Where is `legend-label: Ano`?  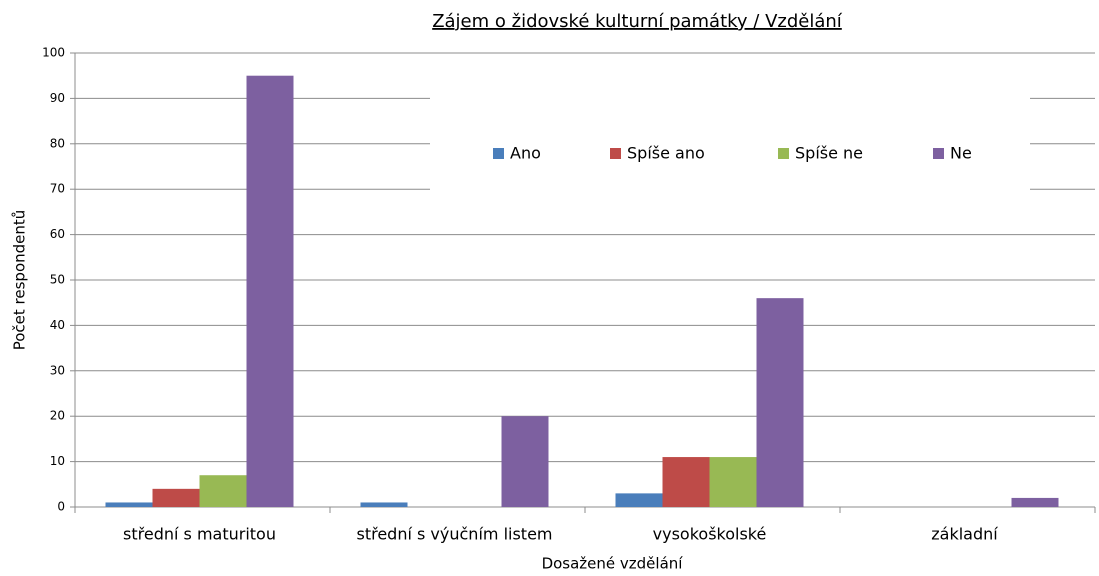 legend-label: Ano is located at coordinates (525, 153).